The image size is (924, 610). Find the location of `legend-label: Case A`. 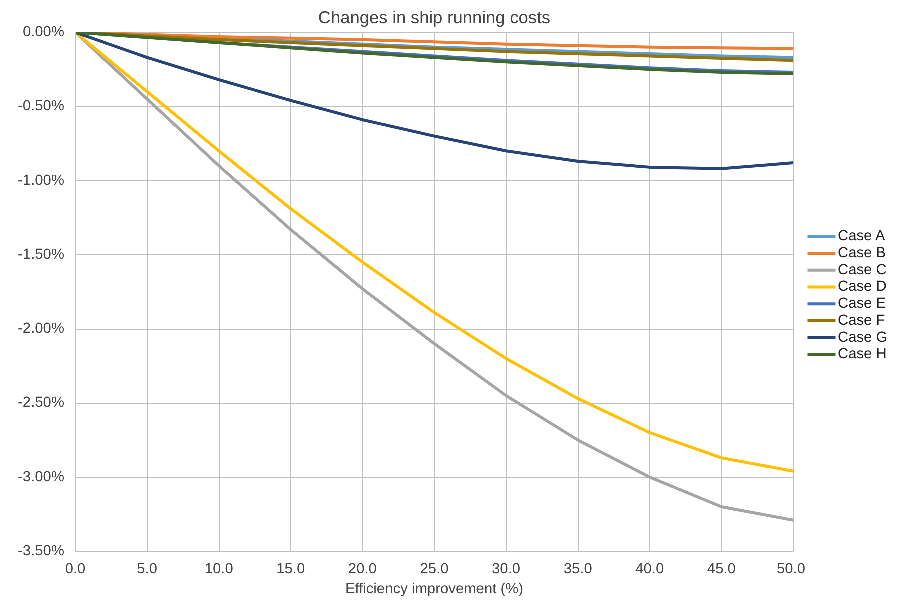

legend-label: Case A is located at coordinates (862, 236).